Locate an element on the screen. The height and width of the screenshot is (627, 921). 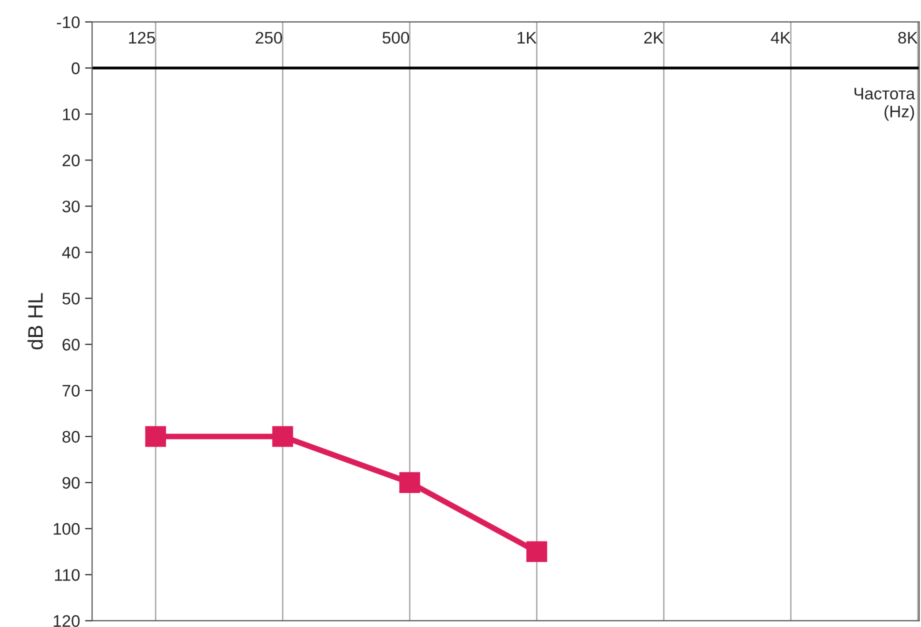
x-tick-label: 2K is located at coordinates (654, 38).